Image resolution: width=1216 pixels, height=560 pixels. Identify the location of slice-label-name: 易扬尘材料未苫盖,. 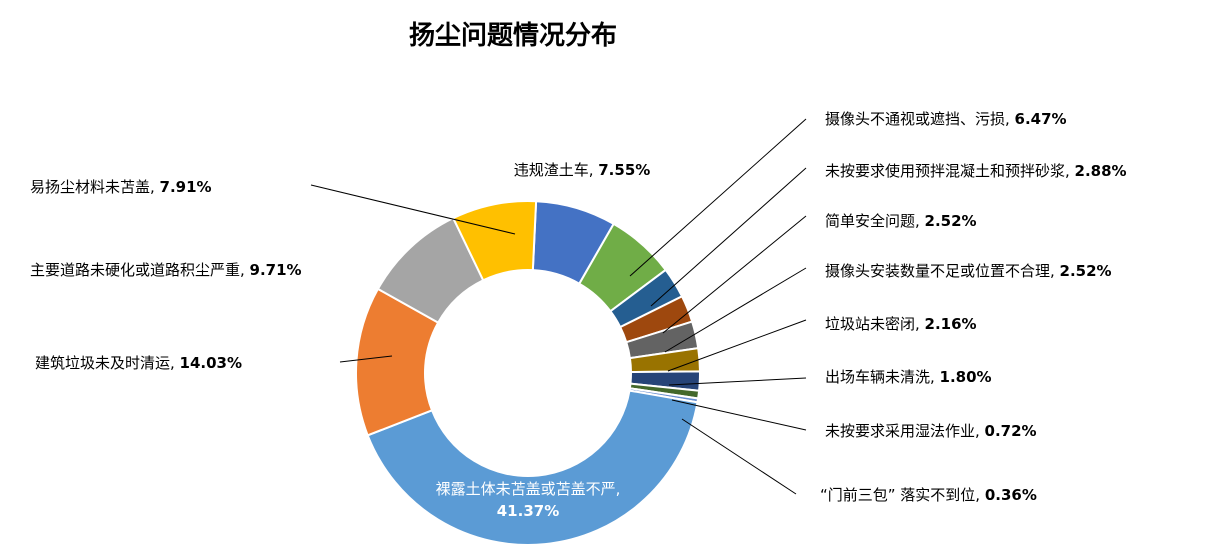
(95, 187).